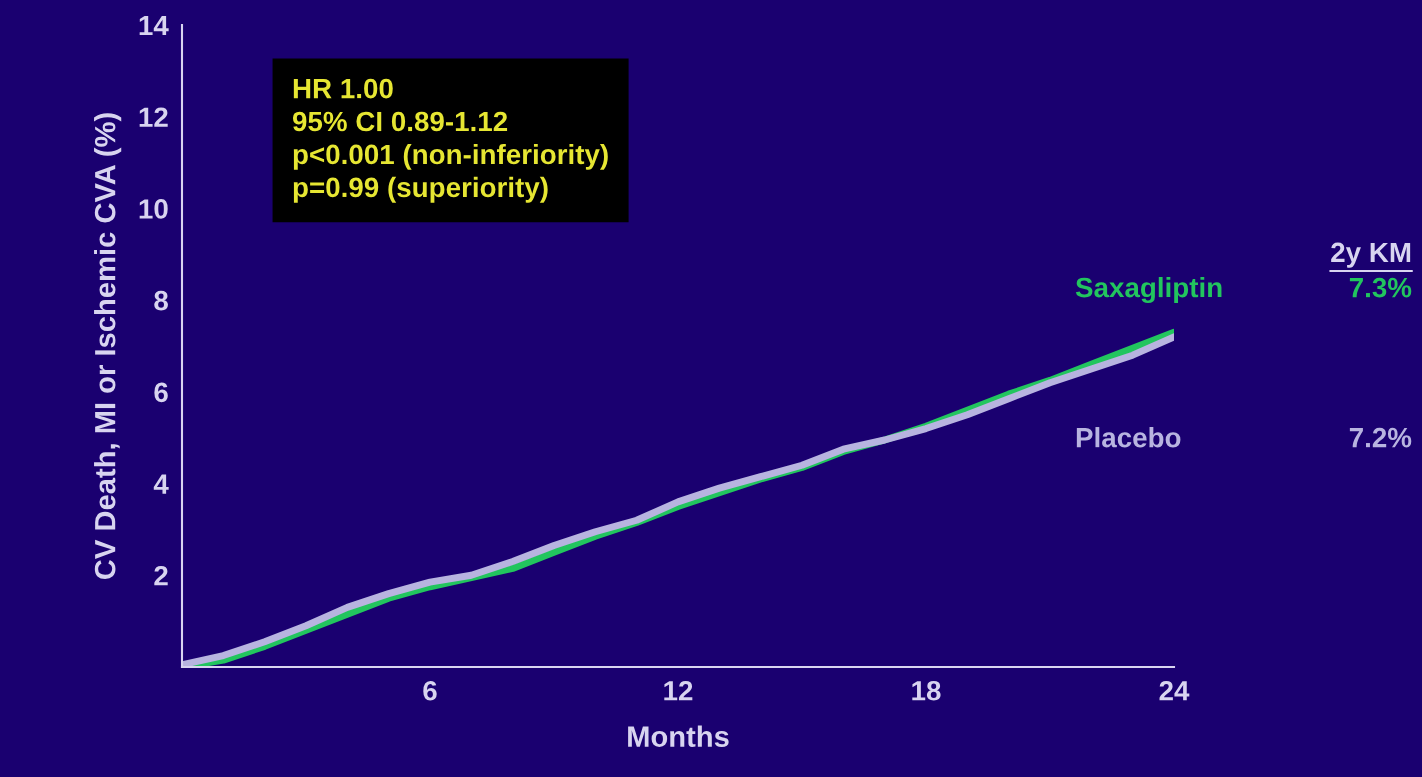 The height and width of the screenshot is (777, 1422). I want to click on series-label: Placebo, so click(1128, 437).